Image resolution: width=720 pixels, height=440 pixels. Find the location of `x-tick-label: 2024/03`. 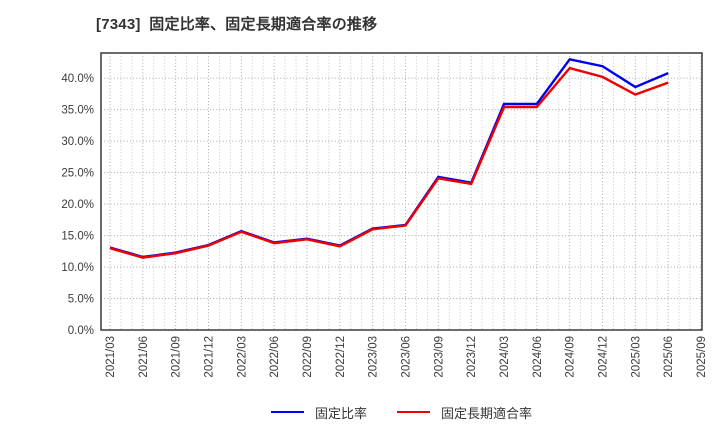

x-tick-label: 2024/03 is located at coordinates (505, 357).